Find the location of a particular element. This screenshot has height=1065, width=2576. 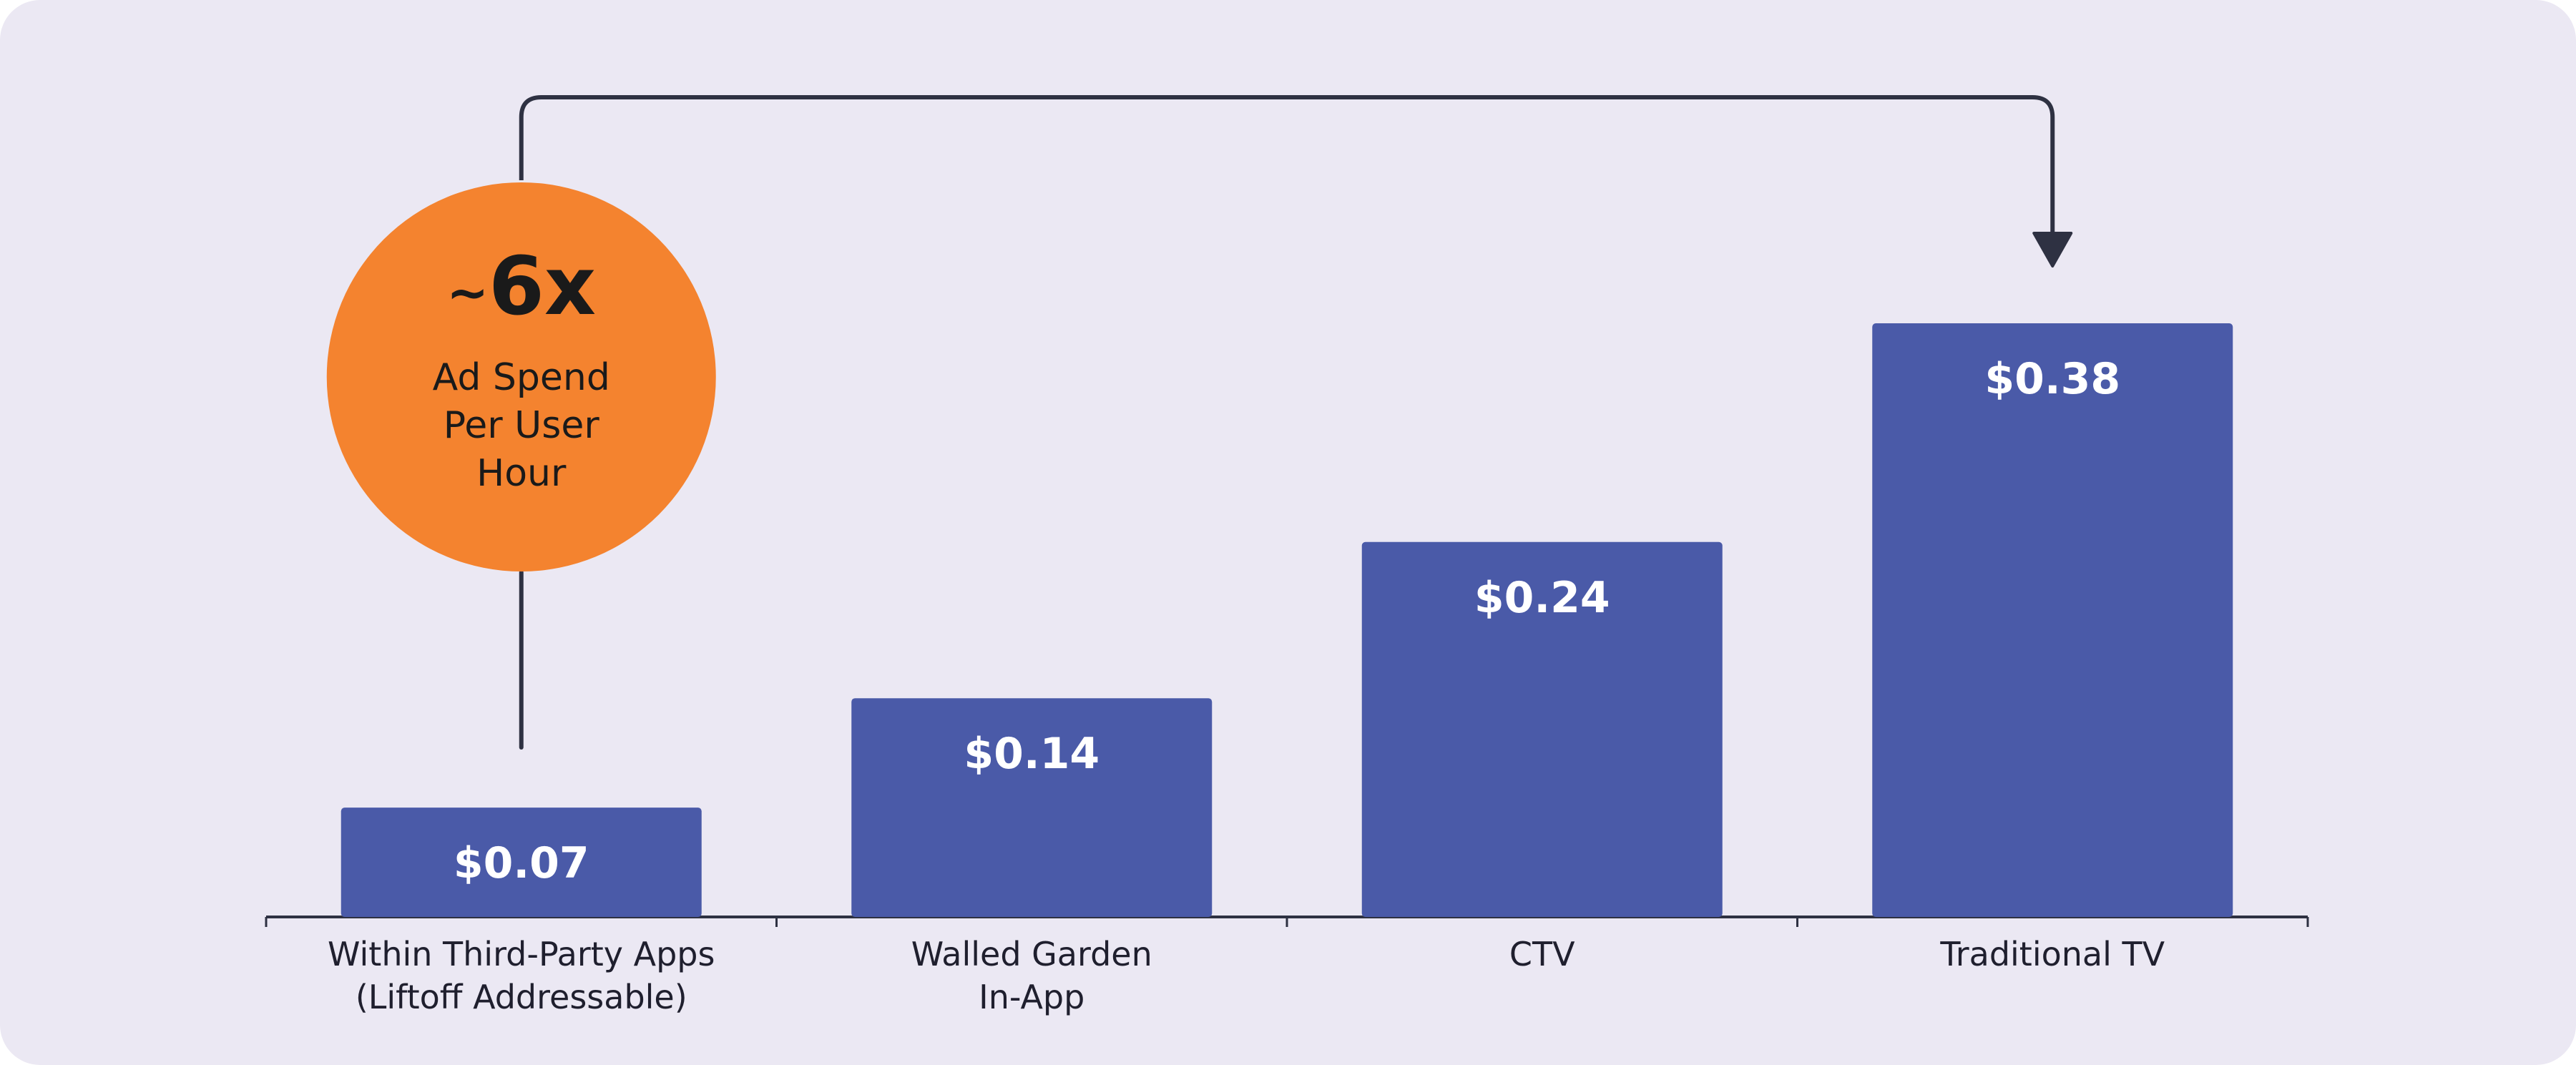

annotation-caption: Ad Spend is located at coordinates (521, 377).